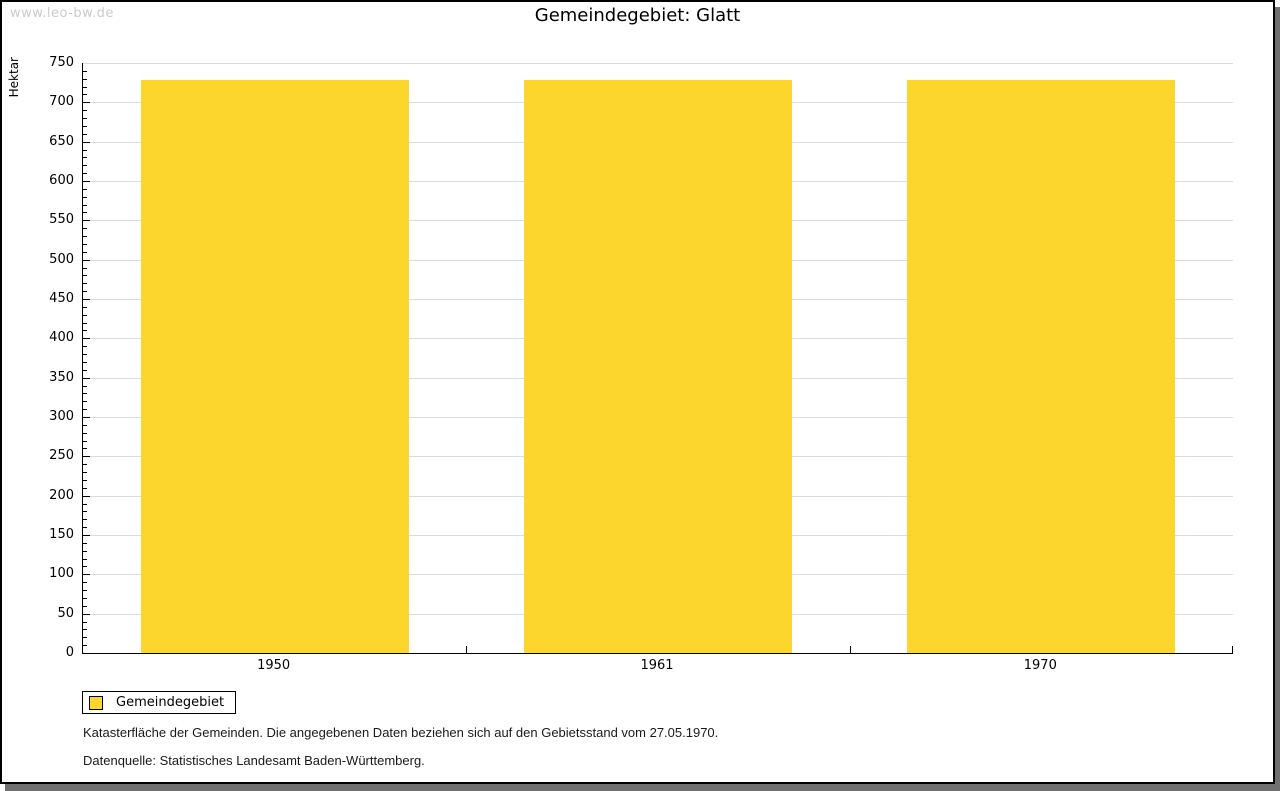 The height and width of the screenshot is (791, 1280). I want to click on legend-label: Gemeindegebiet, so click(170, 702).